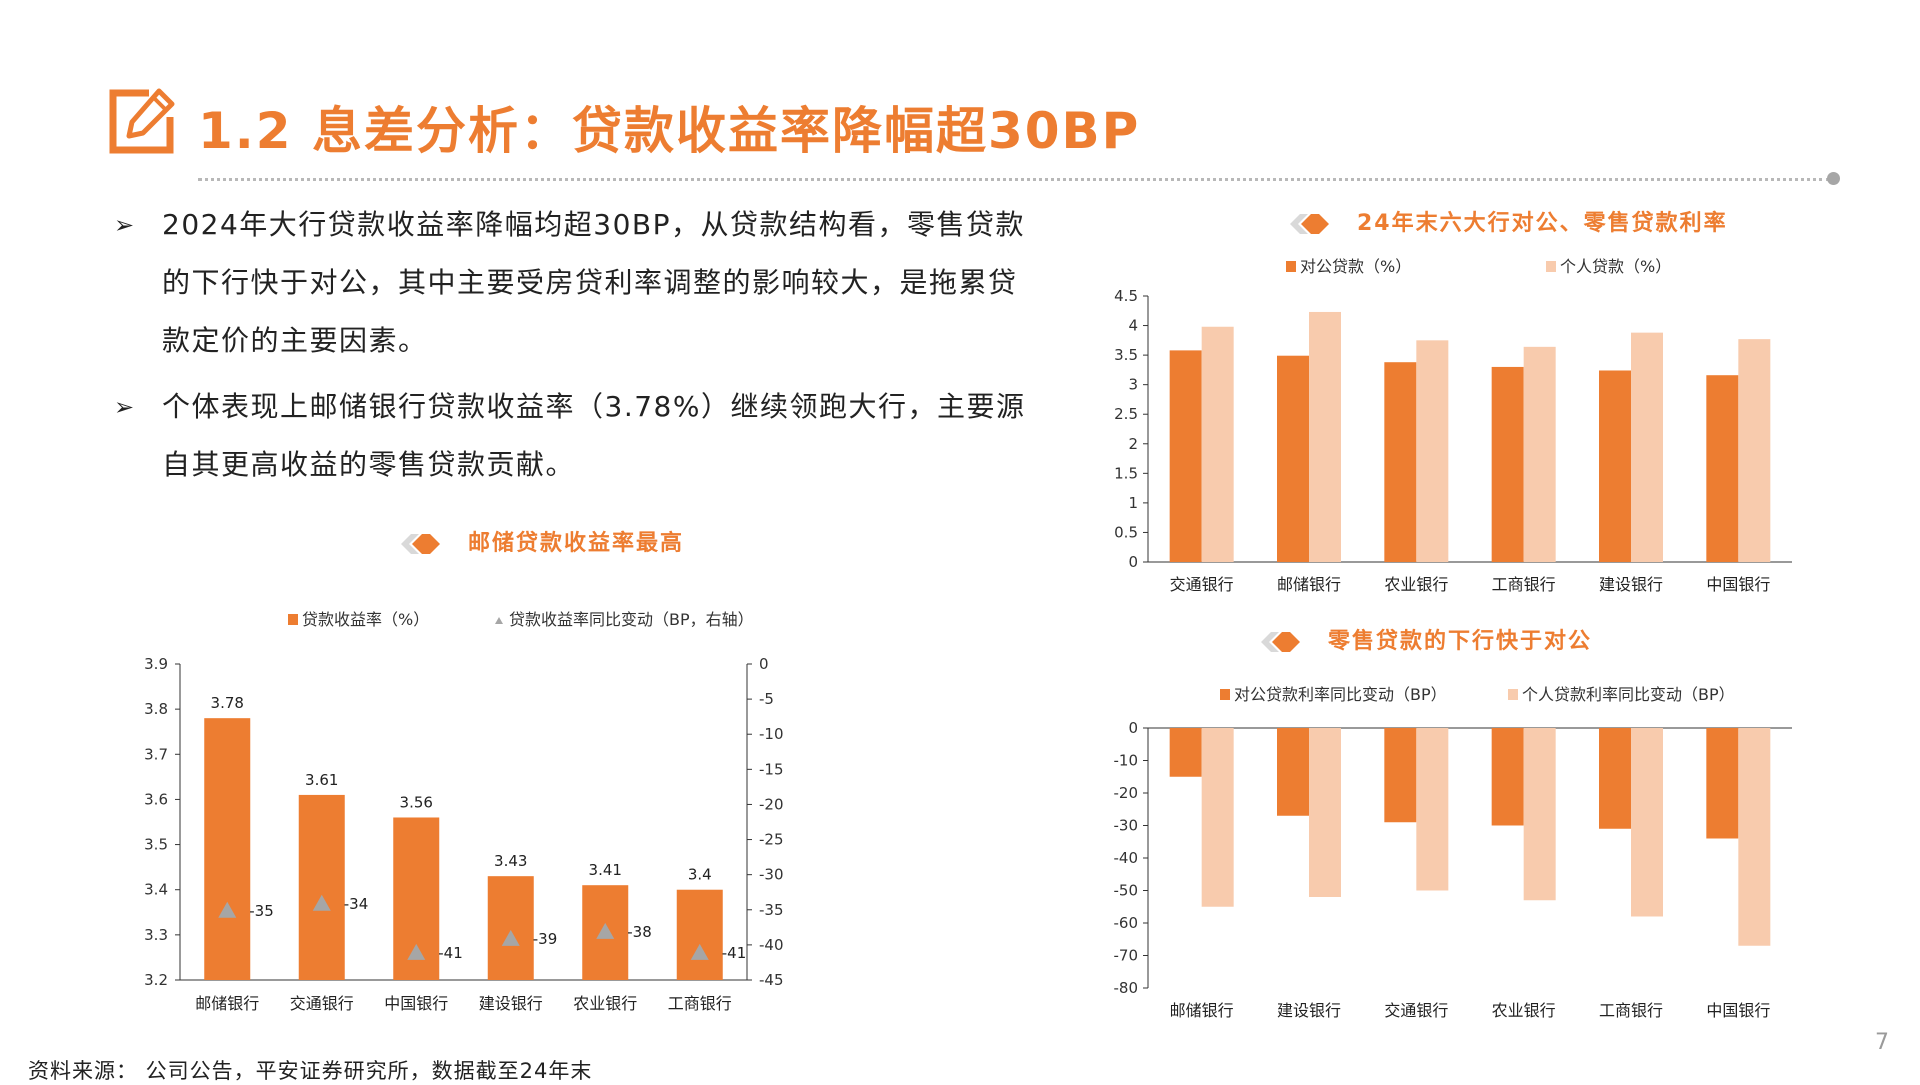 This screenshot has width=1920, height=1085. What do you see at coordinates (1416, 1010) in the screenshot?
I see `x-category-label: 交通银行` at bounding box center [1416, 1010].